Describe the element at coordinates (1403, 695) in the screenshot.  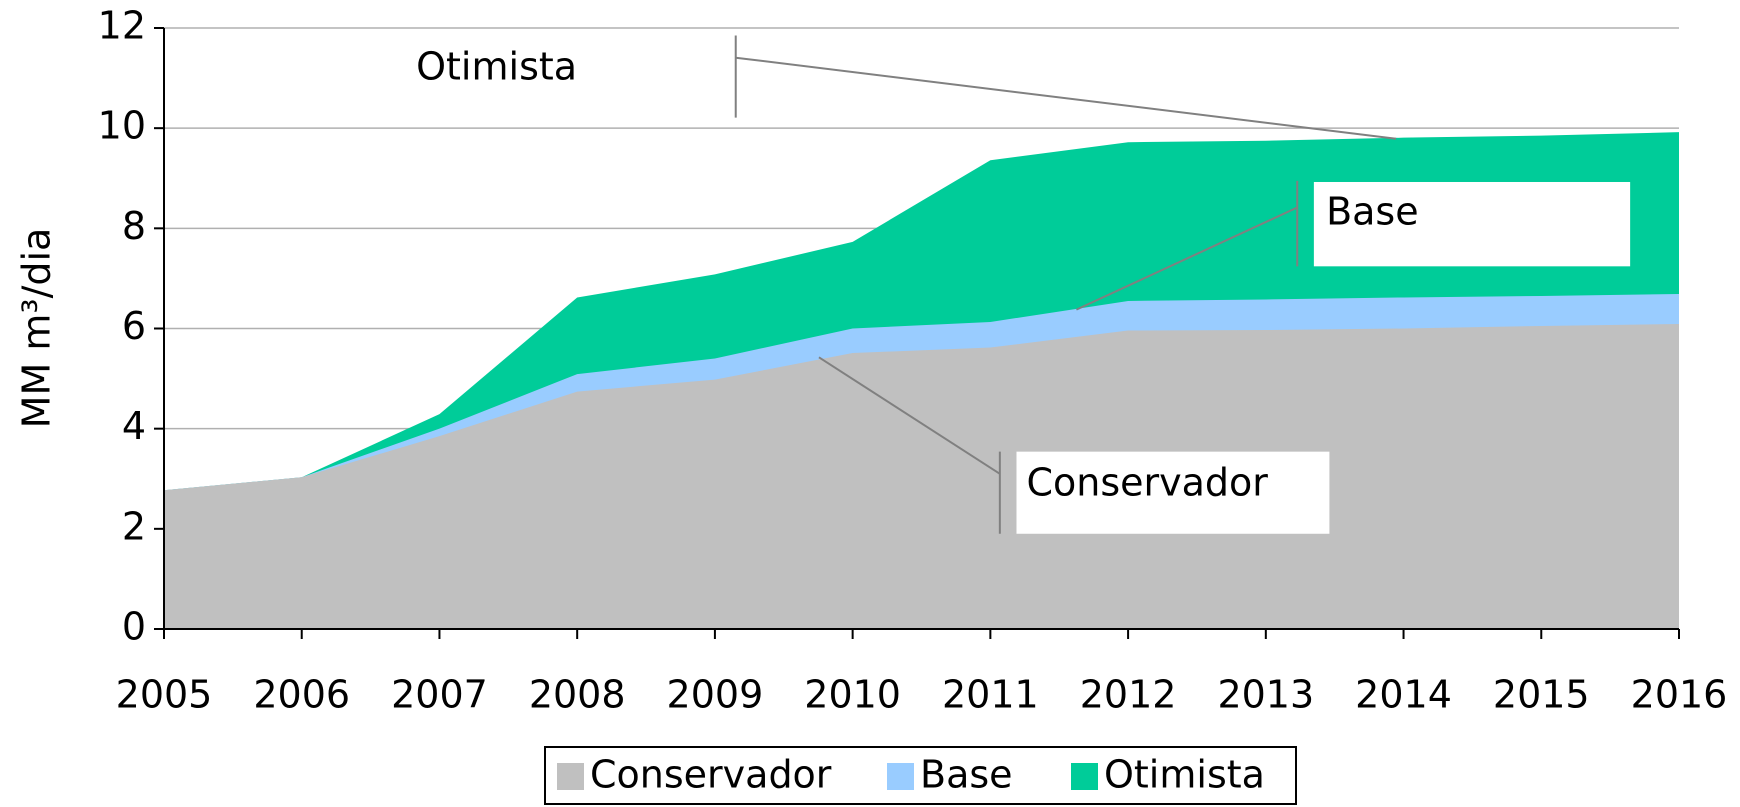
I see `x-tick-label: 2014` at that location.